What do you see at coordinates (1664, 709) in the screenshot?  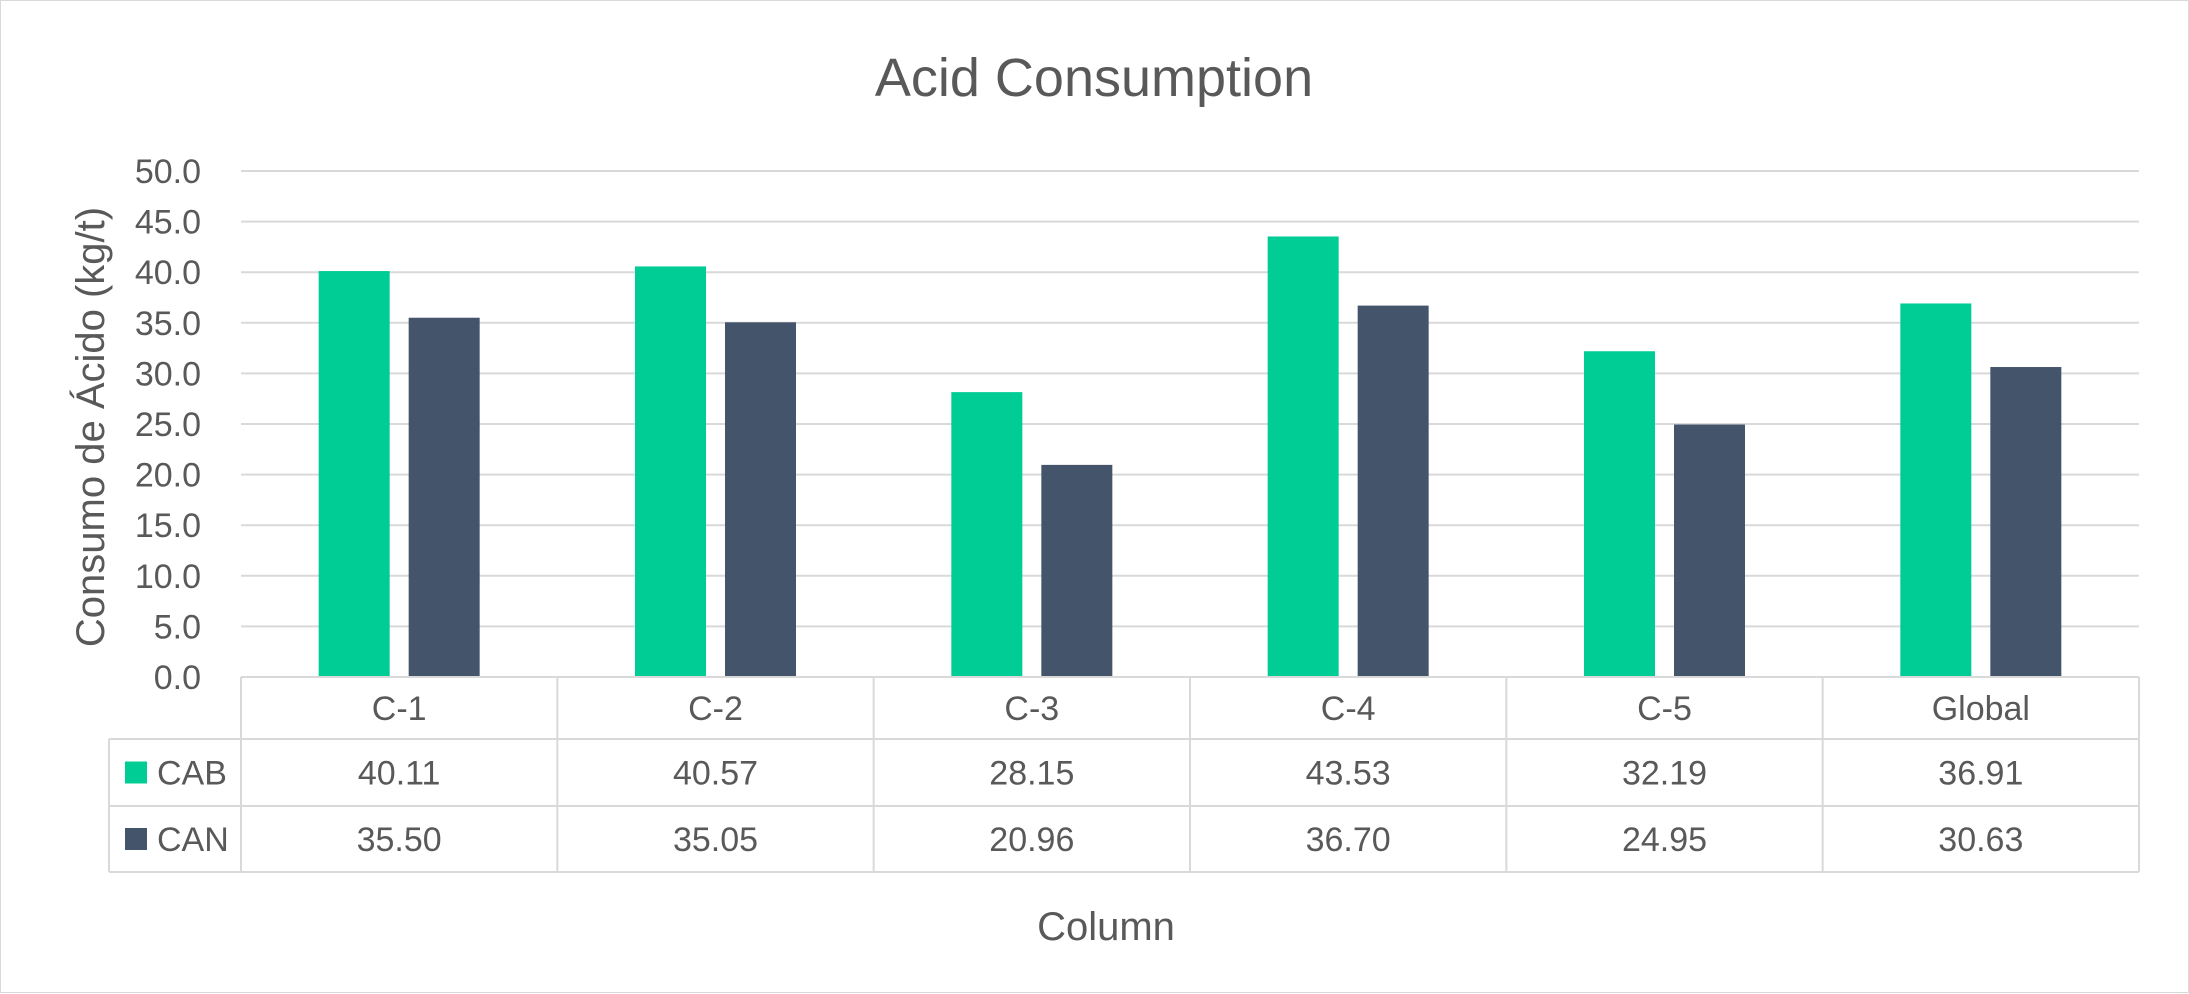 I see `x-tick-label: C-5` at bounding box center [1664, 709].